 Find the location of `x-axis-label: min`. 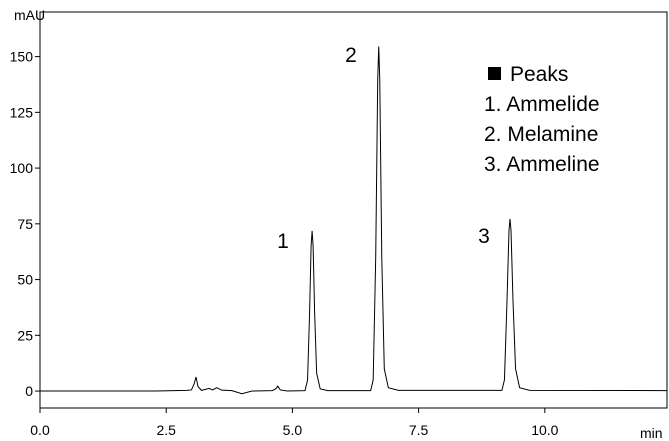

x-axis-label: min is located at coordinates (651, 433).